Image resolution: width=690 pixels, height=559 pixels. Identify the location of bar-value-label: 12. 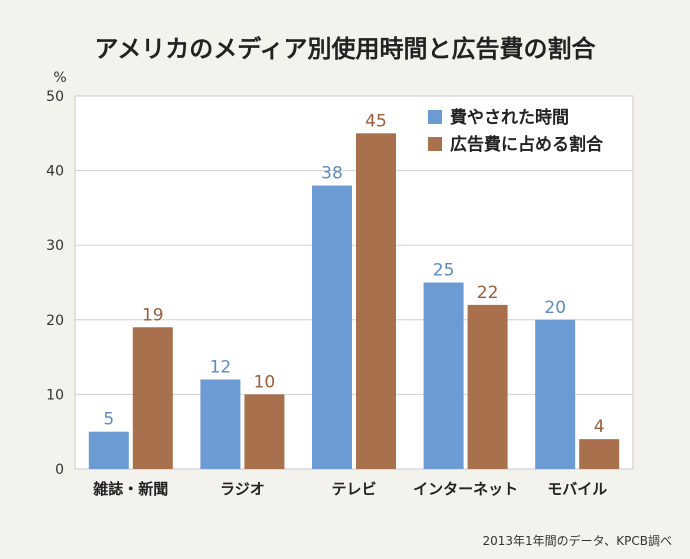
(221, 367).